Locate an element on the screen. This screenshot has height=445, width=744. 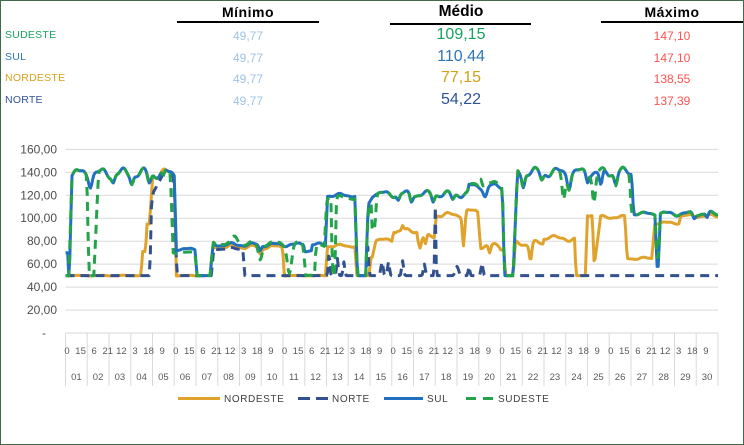
svg-text: 13 is located at coordinates (337, 377).